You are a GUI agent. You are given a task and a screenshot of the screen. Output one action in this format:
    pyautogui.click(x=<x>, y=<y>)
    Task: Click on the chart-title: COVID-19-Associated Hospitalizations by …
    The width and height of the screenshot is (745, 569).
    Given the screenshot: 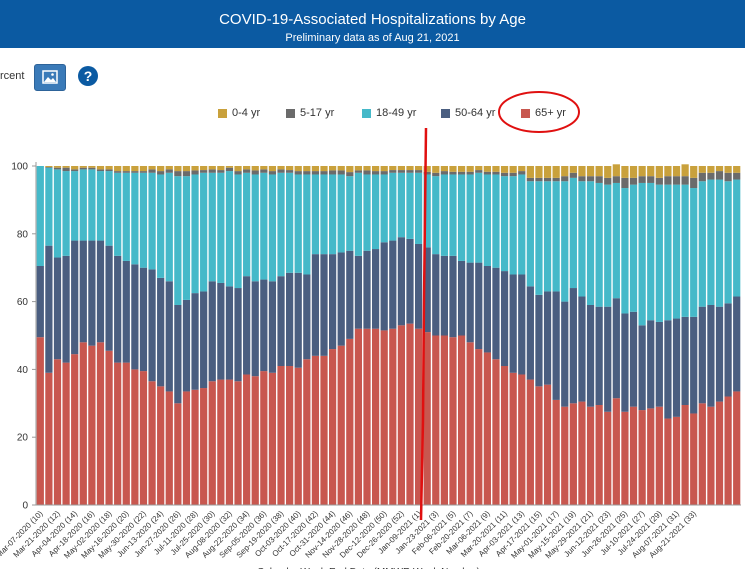 What is the action you would take?
    pyautogui.click(x=372, y=19)
    